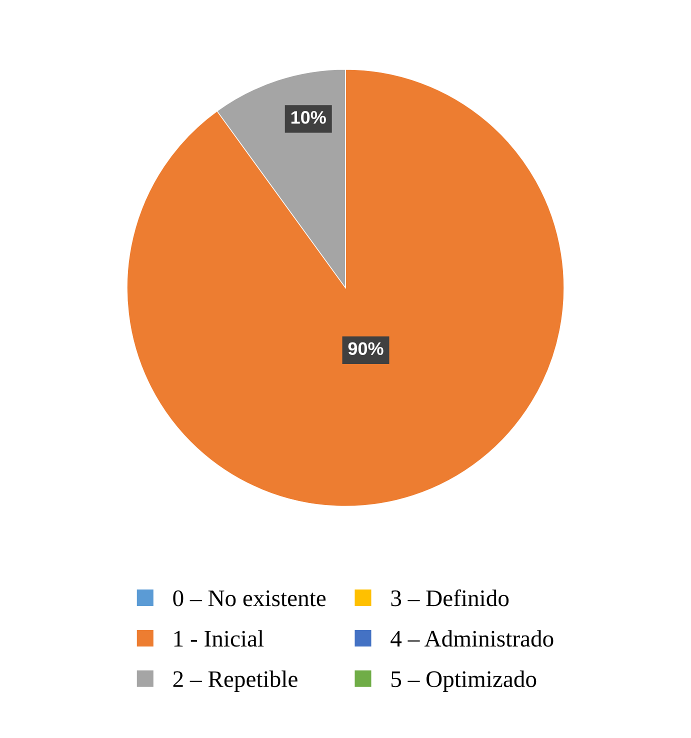  Describe the element at coordinates (219, 638) in the screenshot. I see `legend-label: 1 - Inicial` at that location.